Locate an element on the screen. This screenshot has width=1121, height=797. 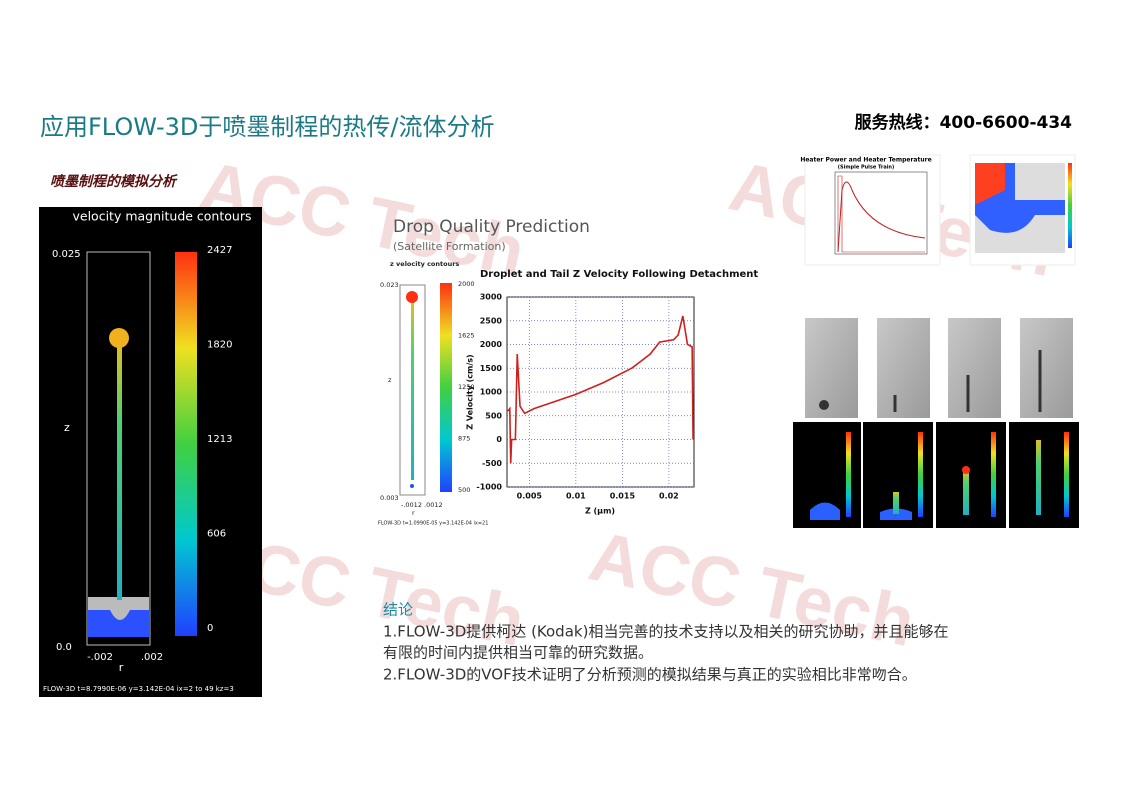
figure-subtitle: (Satellite Formation) is located at coordinates (449, 246).